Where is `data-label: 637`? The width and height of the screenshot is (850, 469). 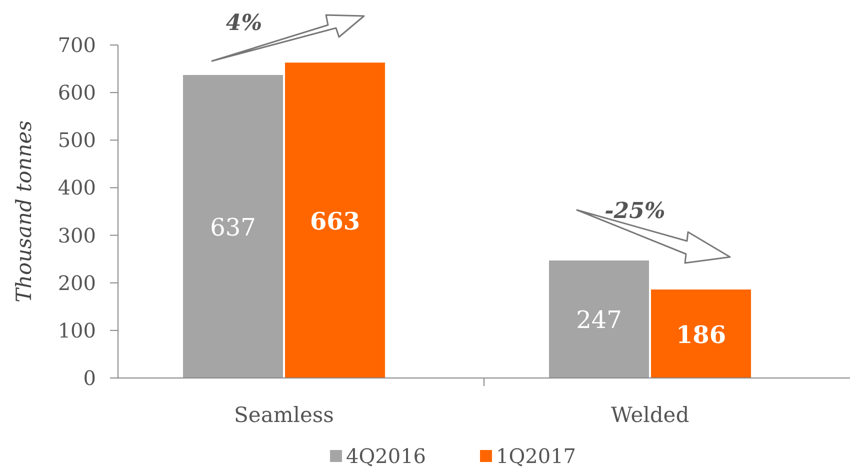 data-label: 637 is located at coordinates (233, 227).